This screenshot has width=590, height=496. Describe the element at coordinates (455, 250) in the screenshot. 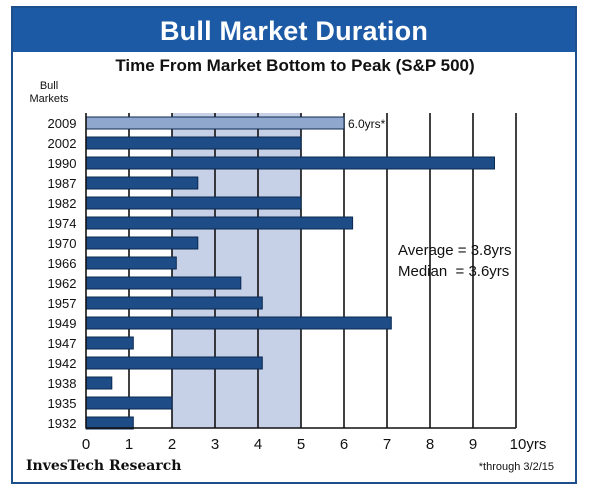

I see `average-stat: Average = 3.8yrs` at that location.